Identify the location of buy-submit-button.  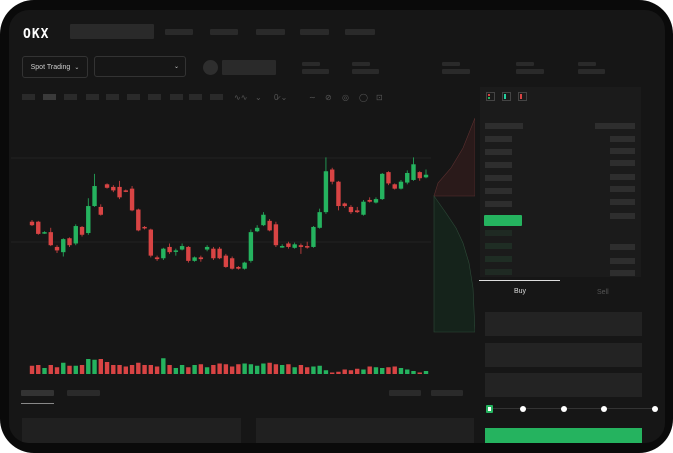
(563, 435).